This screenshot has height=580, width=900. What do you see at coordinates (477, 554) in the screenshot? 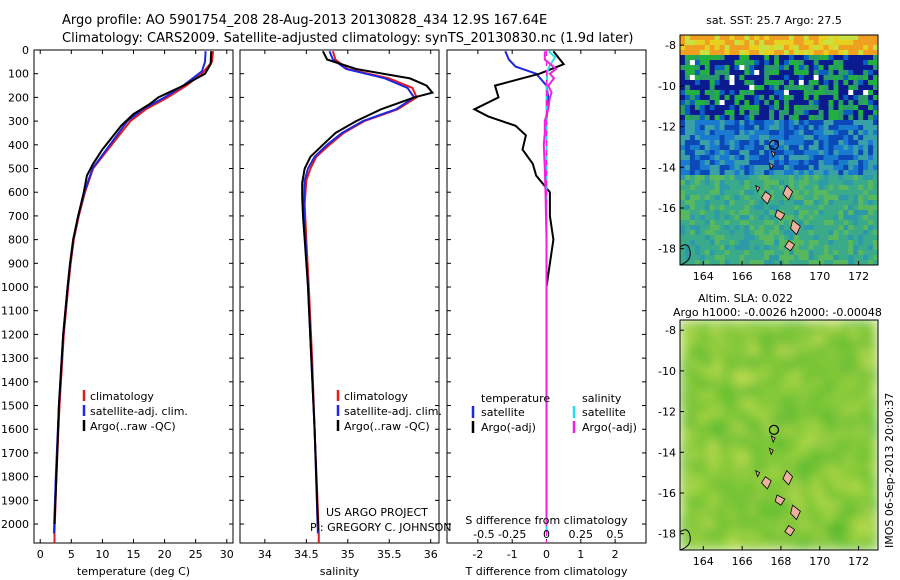
I see `x-tick-label: -2` at bounding box center [477, 554].